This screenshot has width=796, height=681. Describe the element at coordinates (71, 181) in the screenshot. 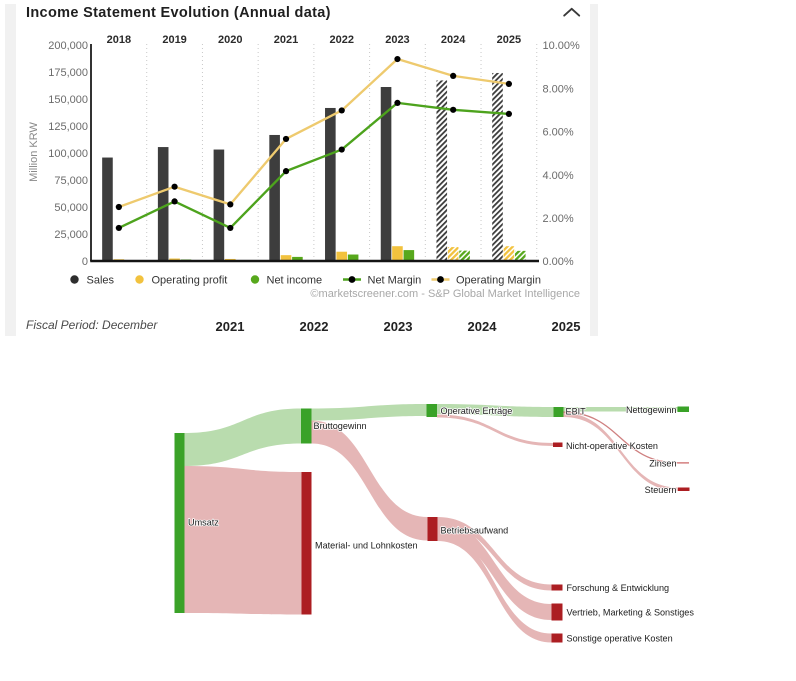

I see `svg-text: 75,000` at that location.